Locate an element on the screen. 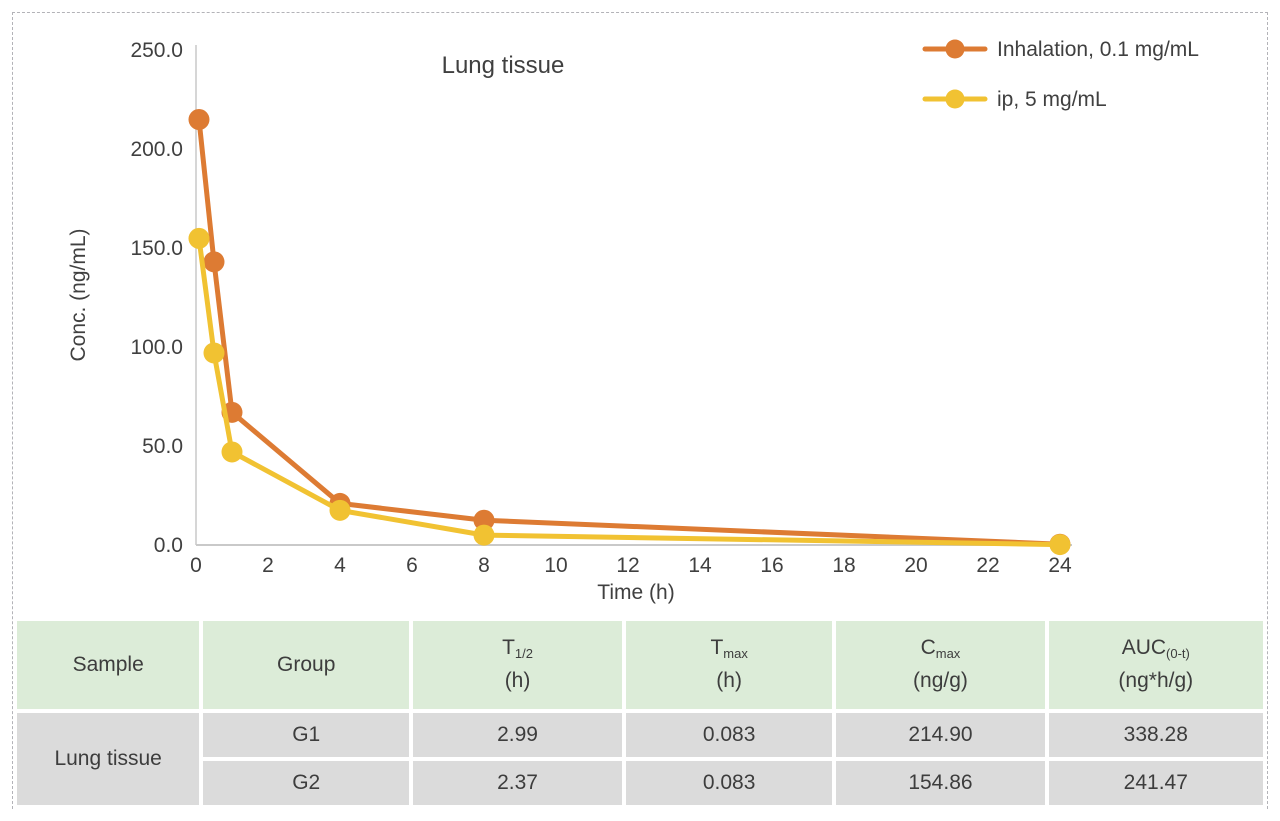  cell-c-max: 154.86 is located at coordinates (940, 783).